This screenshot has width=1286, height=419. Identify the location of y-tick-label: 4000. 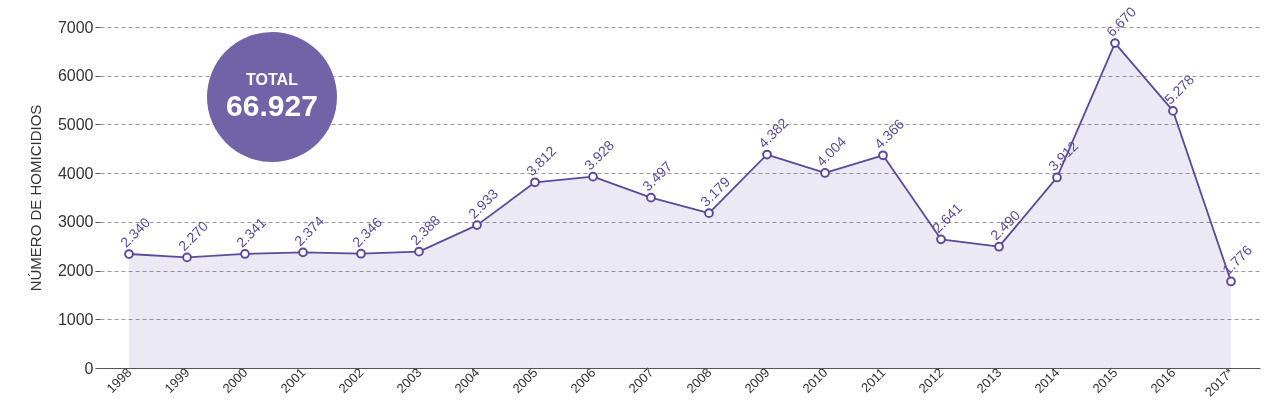
(75, 173).